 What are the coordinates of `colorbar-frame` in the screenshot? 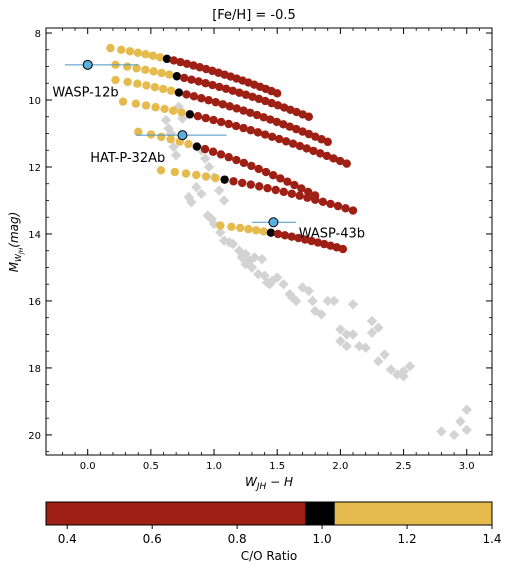 It's located at (269, 513).